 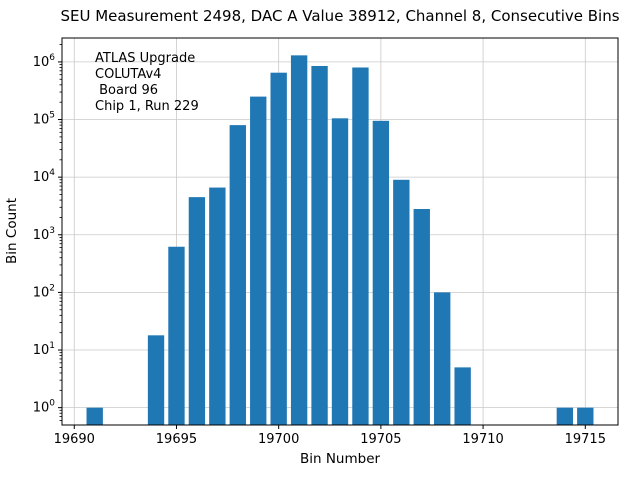 What do you see at coordinates (585, 439) in the screenshot?
I see `x-tick-label: 19715` at bounding box center [585, 439].